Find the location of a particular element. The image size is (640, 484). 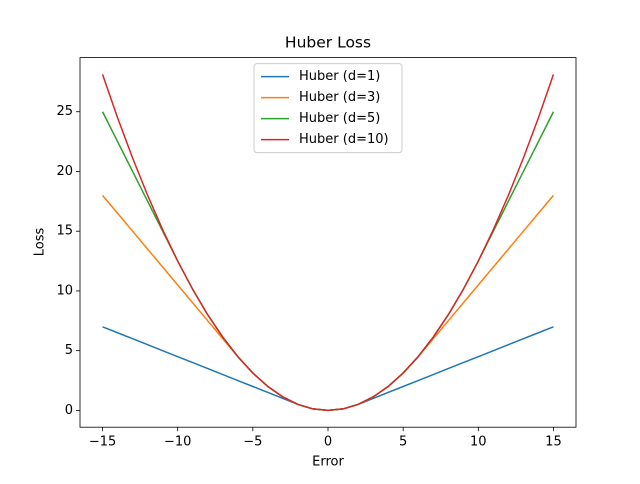

legend-label: Huber (d=10) is located at coordinates (344, 139).